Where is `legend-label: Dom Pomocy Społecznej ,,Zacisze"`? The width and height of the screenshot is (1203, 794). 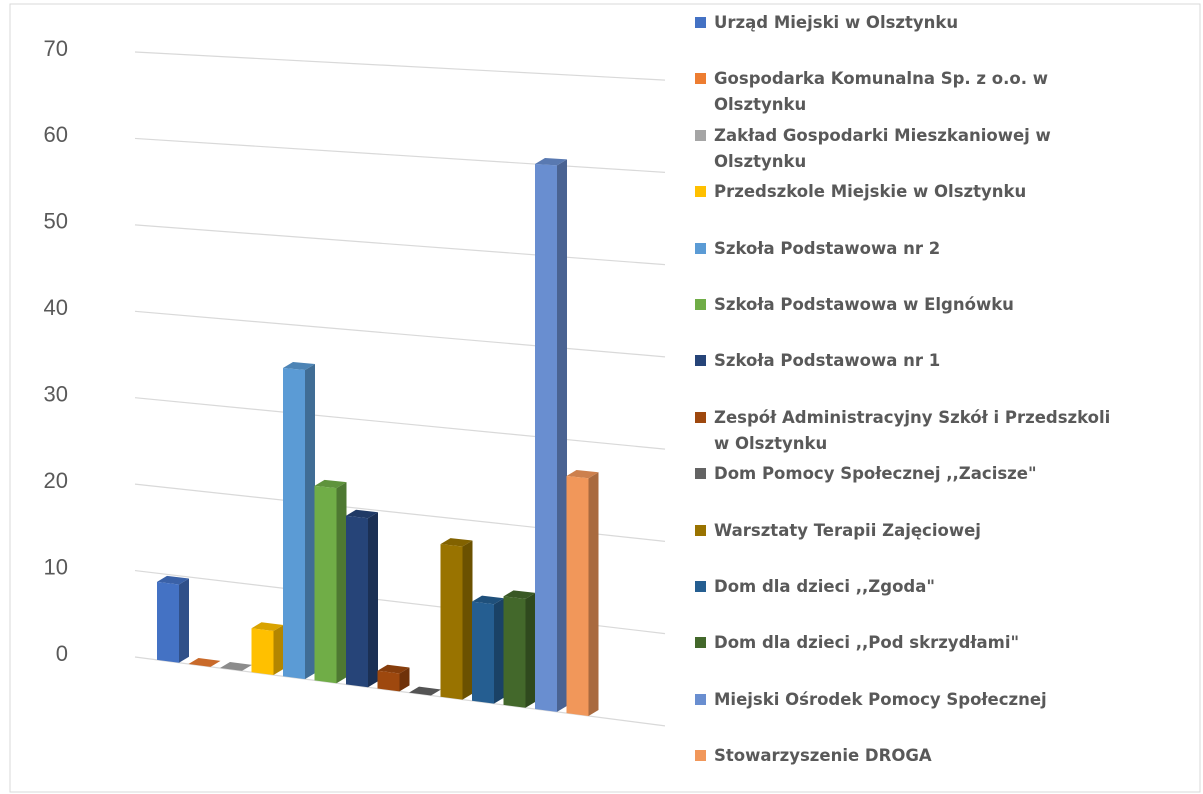
legend-label: Dom Pomocy Społecznej ,,Zacisze" is located at coordinates (875, 474).